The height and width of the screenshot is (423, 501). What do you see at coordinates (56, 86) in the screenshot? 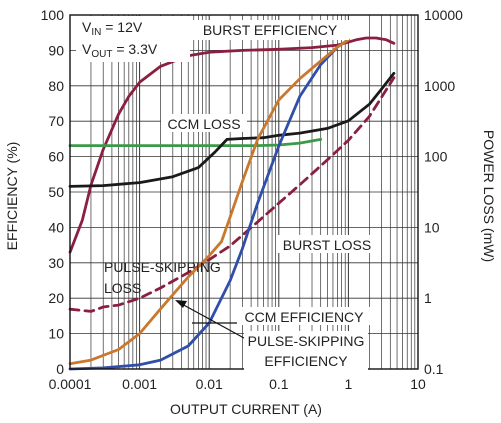
I see `y-tick-label: 80` at bounding box center [56, 86].